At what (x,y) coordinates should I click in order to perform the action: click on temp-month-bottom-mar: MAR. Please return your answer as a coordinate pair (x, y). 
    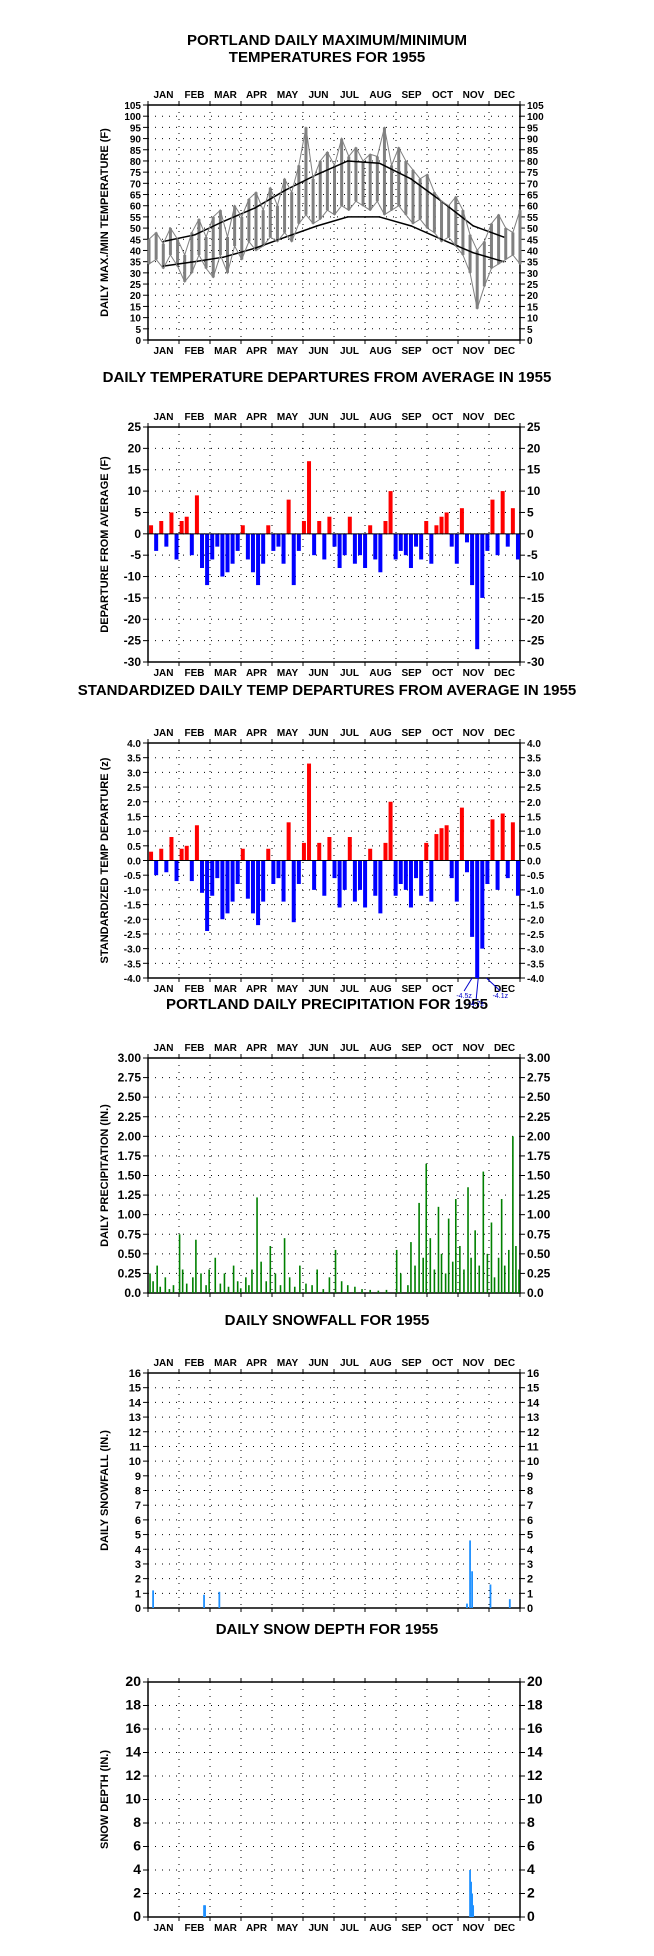
    Looking at the image, I should click on (226, 351).